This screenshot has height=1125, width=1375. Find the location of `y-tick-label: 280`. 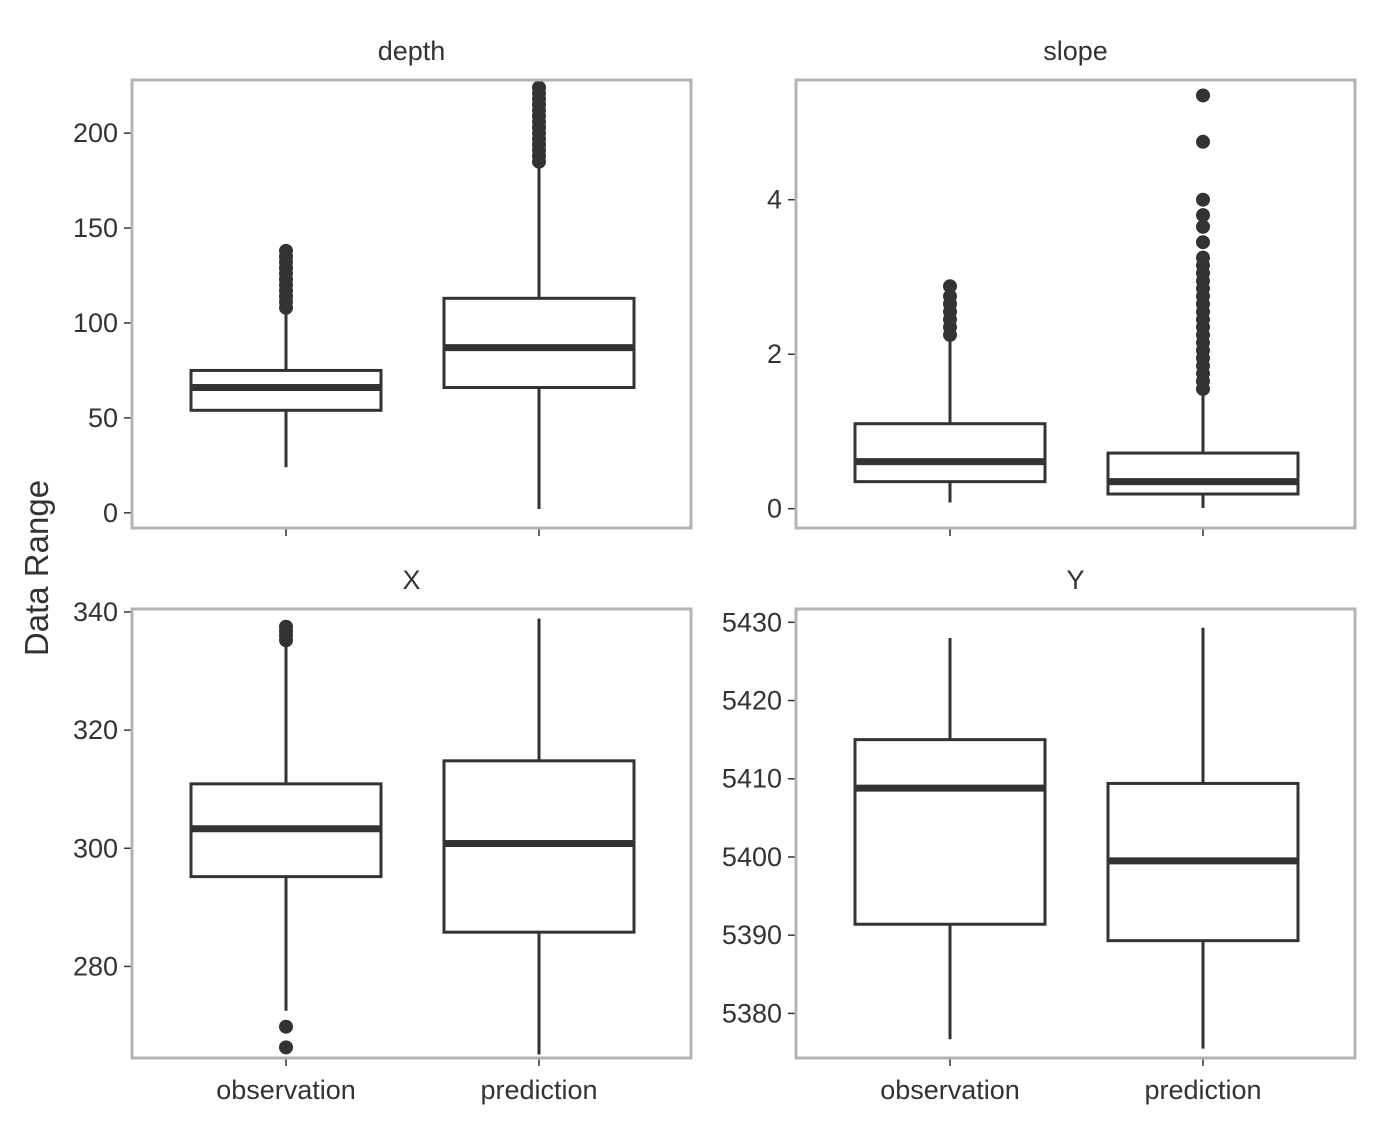

y-tick-label: 280 is located at coordinates (95, 966).